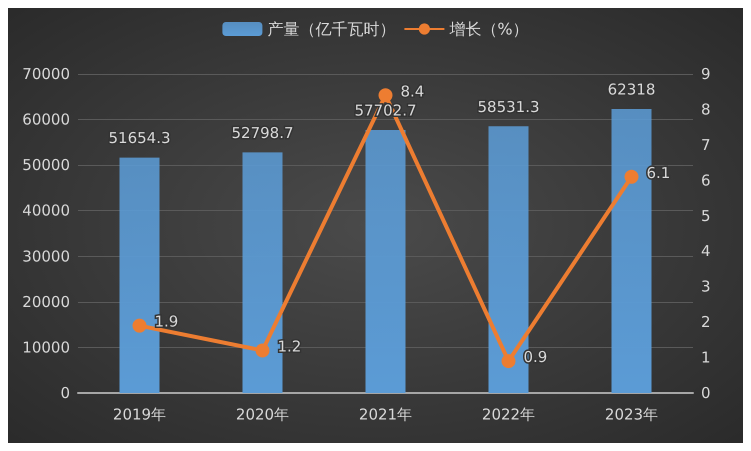 Image resolution: width=751 pixels, height=451 pixels. What do you see at coordinates (706, 215) in the screenshot?
I see `y2-tick-label: 5` at bounding box center [706, 215].